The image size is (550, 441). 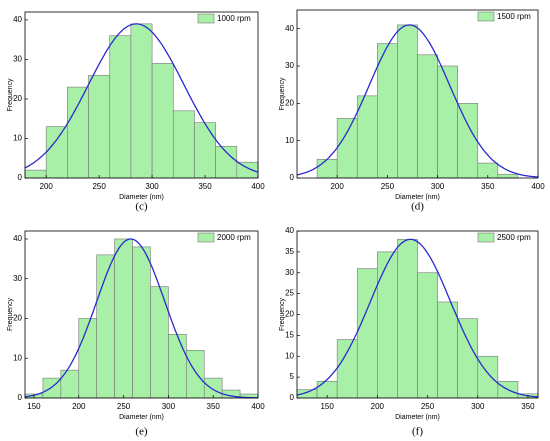 What do you see at coordinates (141, 98) in the screenshot?
I see `fit-curve` at bounding box center [141, 98].